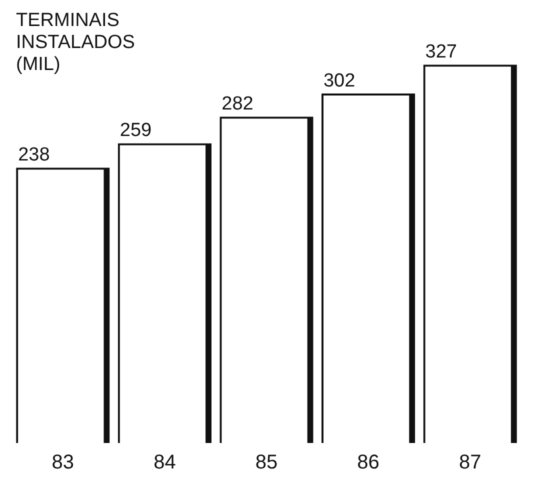 The width and height of the screenshot is (533, 491). What do you see at coordinates (165, 463) in the screenshot?
I see `x-tick-label: 84` at bounding box center [165, 463].